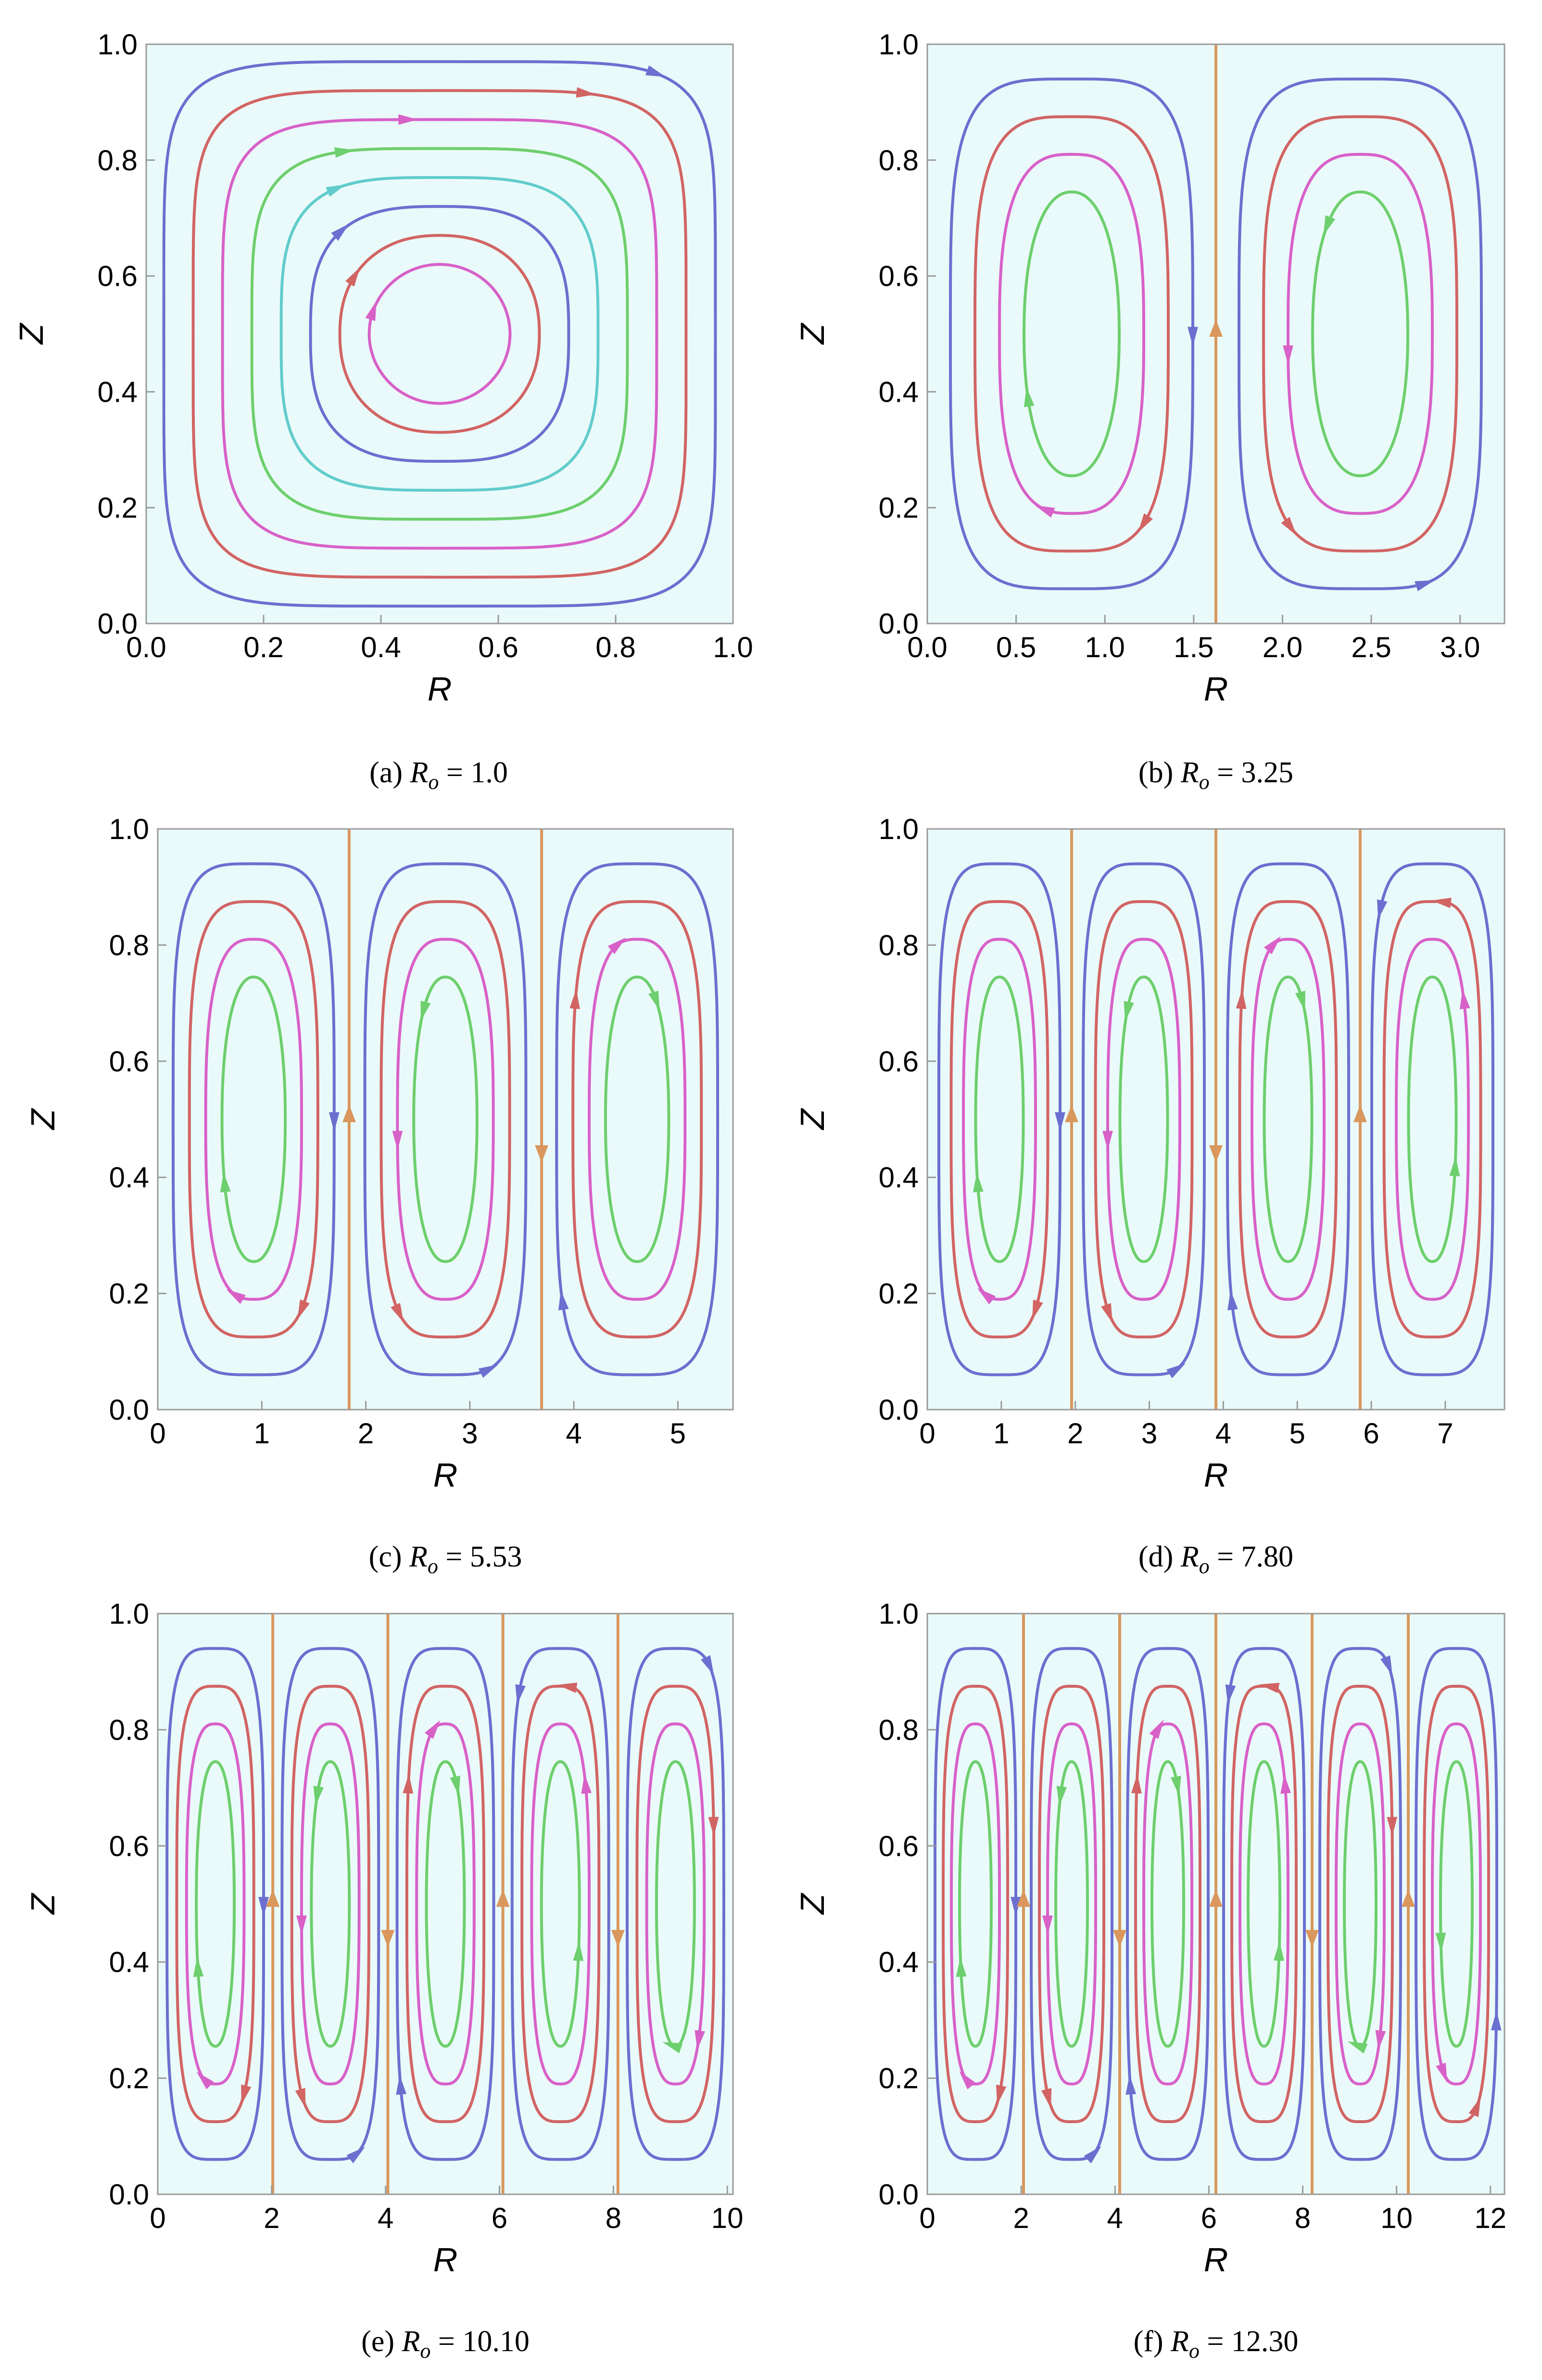  I want to click on y-tick-label: 1.0, so click(899, 1614).